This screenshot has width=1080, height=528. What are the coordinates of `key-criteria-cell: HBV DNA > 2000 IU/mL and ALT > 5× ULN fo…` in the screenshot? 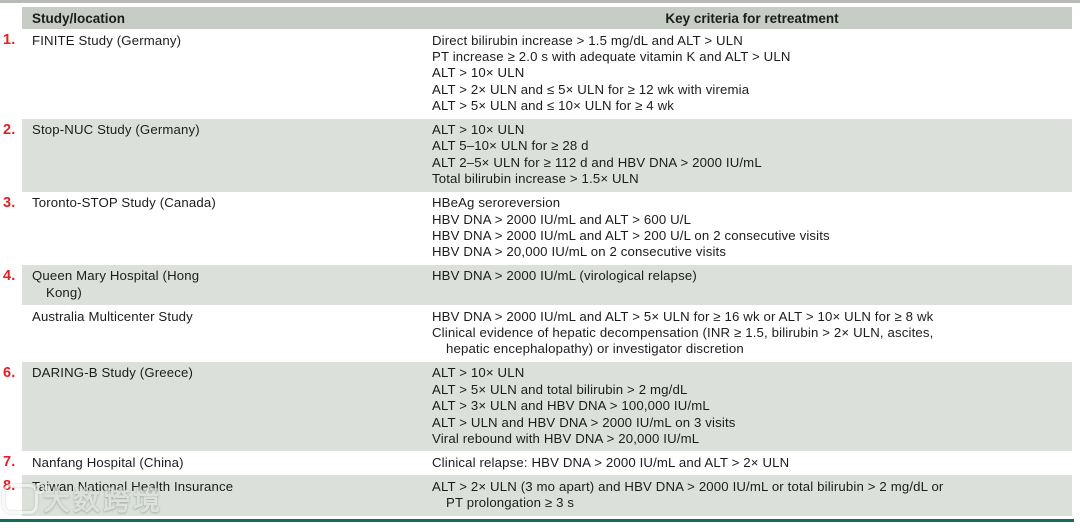 It's located at (752, 333).